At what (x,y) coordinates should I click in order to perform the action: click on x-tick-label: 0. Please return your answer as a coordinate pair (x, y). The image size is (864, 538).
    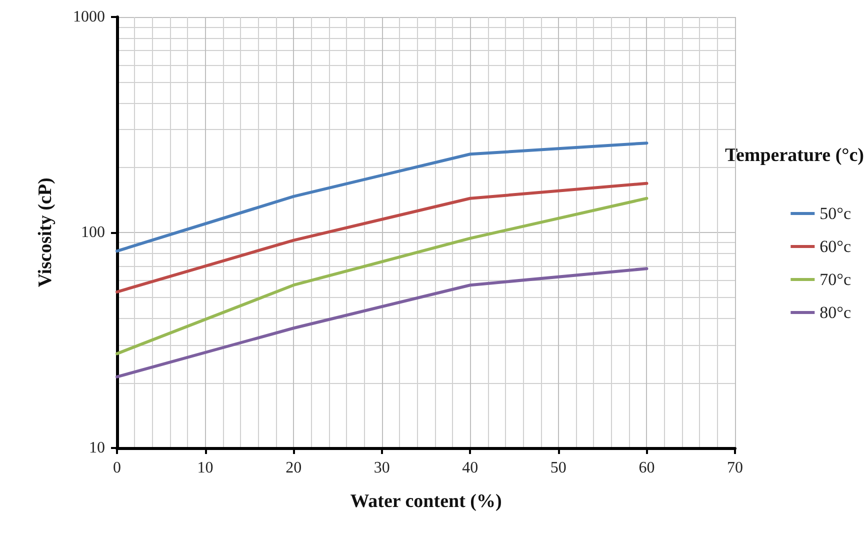
    Looking at the image, I should click on (117, 468).